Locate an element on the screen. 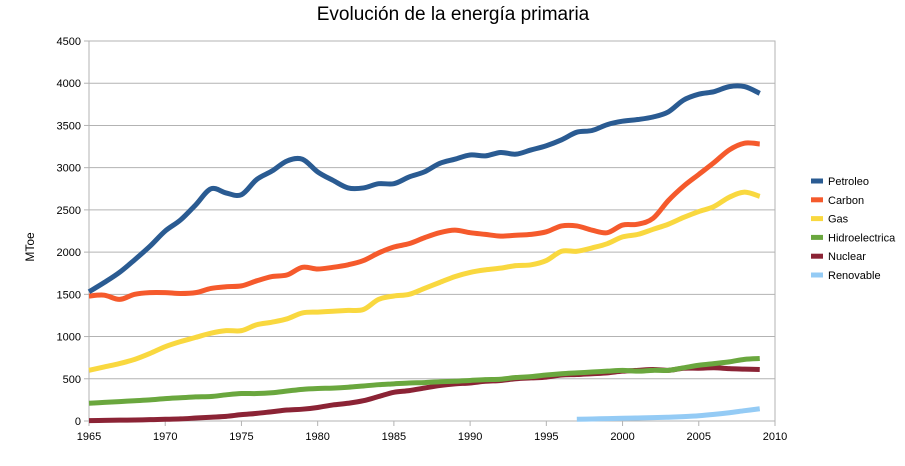 The image size is (905, 466). legend-label-hidroelectrica: Hidroelectrica is located at coordinates (862, 238).